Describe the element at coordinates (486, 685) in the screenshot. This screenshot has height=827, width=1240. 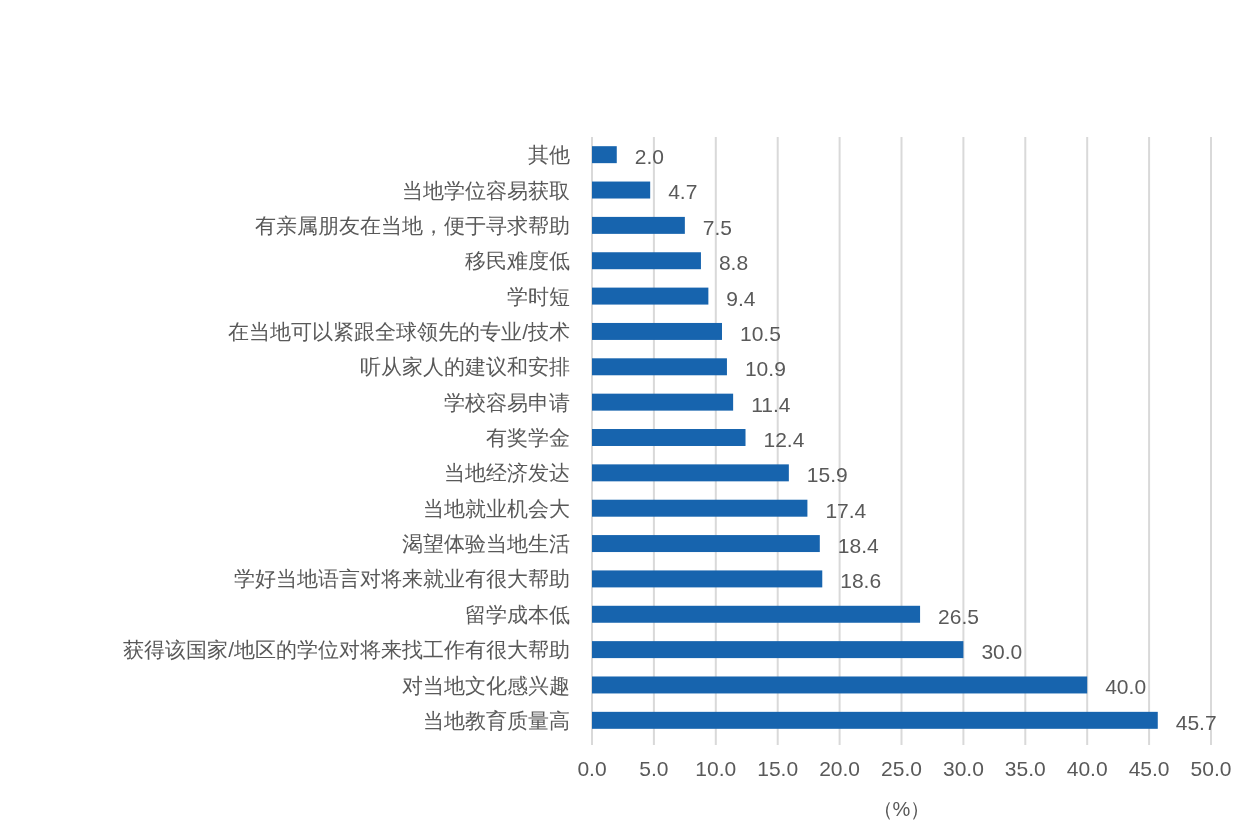
I see `y-tick-label: 对当地文化感兴趣` at that location.